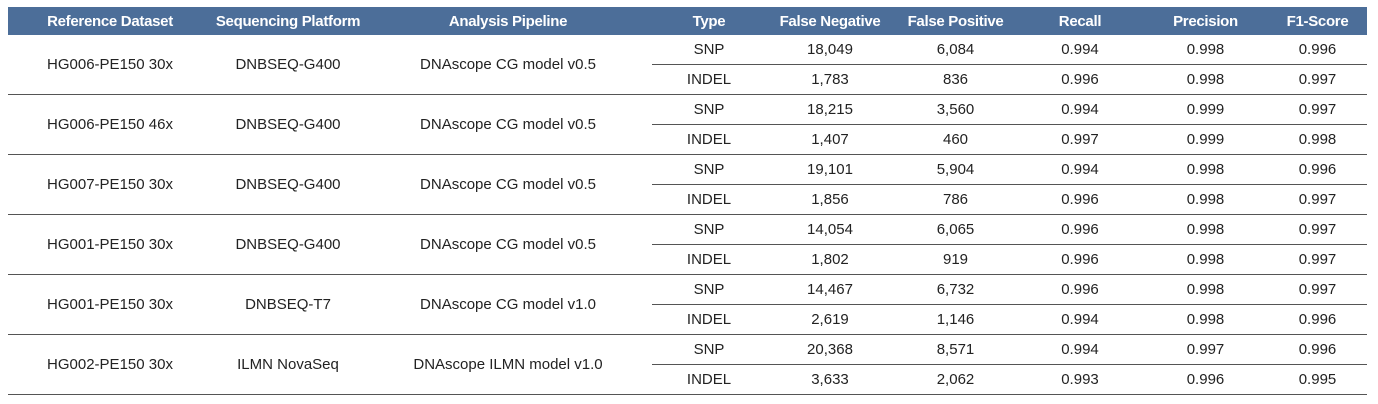 The width and height of the screenshot is (1378, 404). I want to click on table-row: INDEL 1,856 786 0.996 0.998 0.997, so click(687, 199).